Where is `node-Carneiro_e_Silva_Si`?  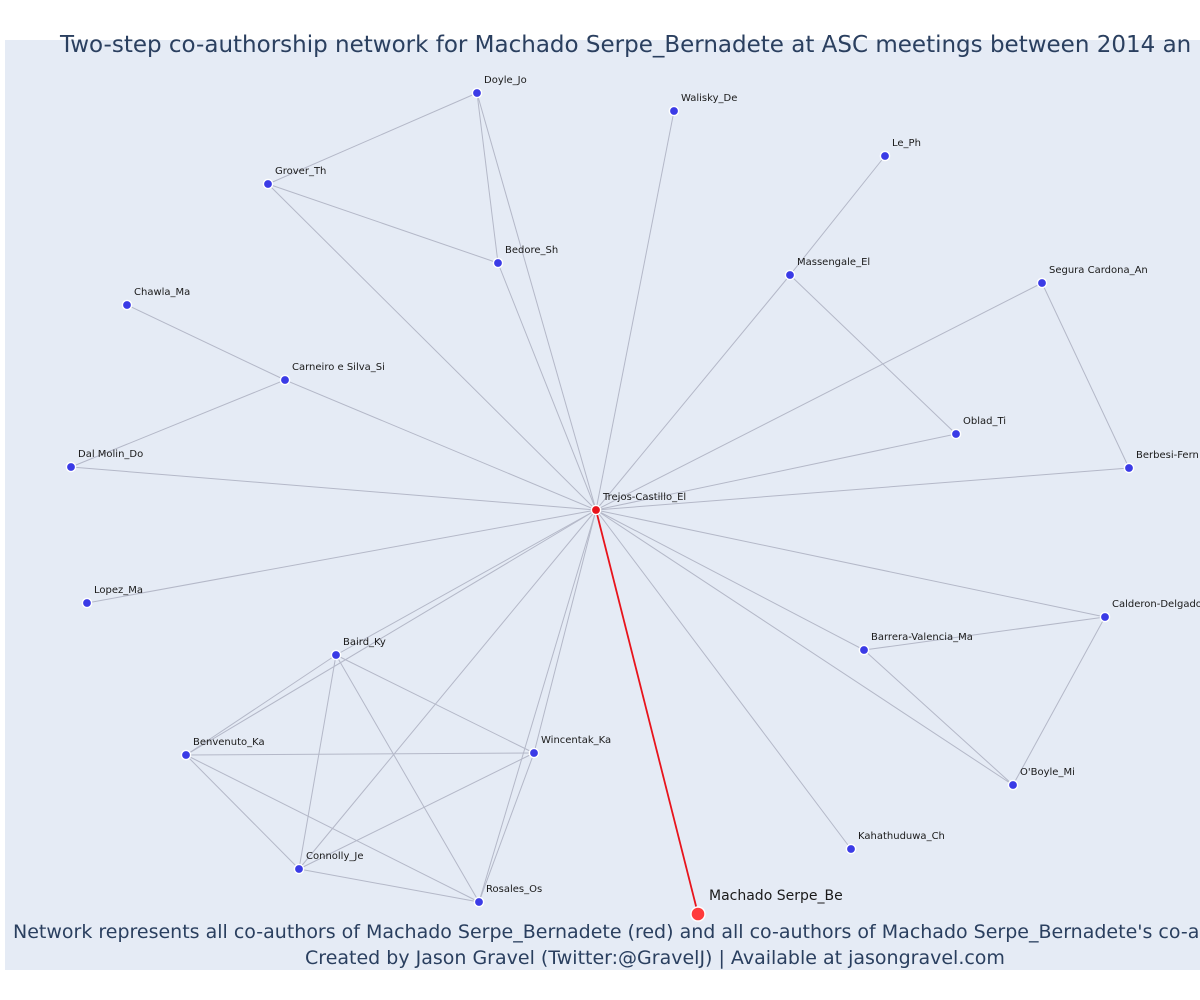 node-Carneiro_e_Silva_Si is located at coordinates (285, 380).